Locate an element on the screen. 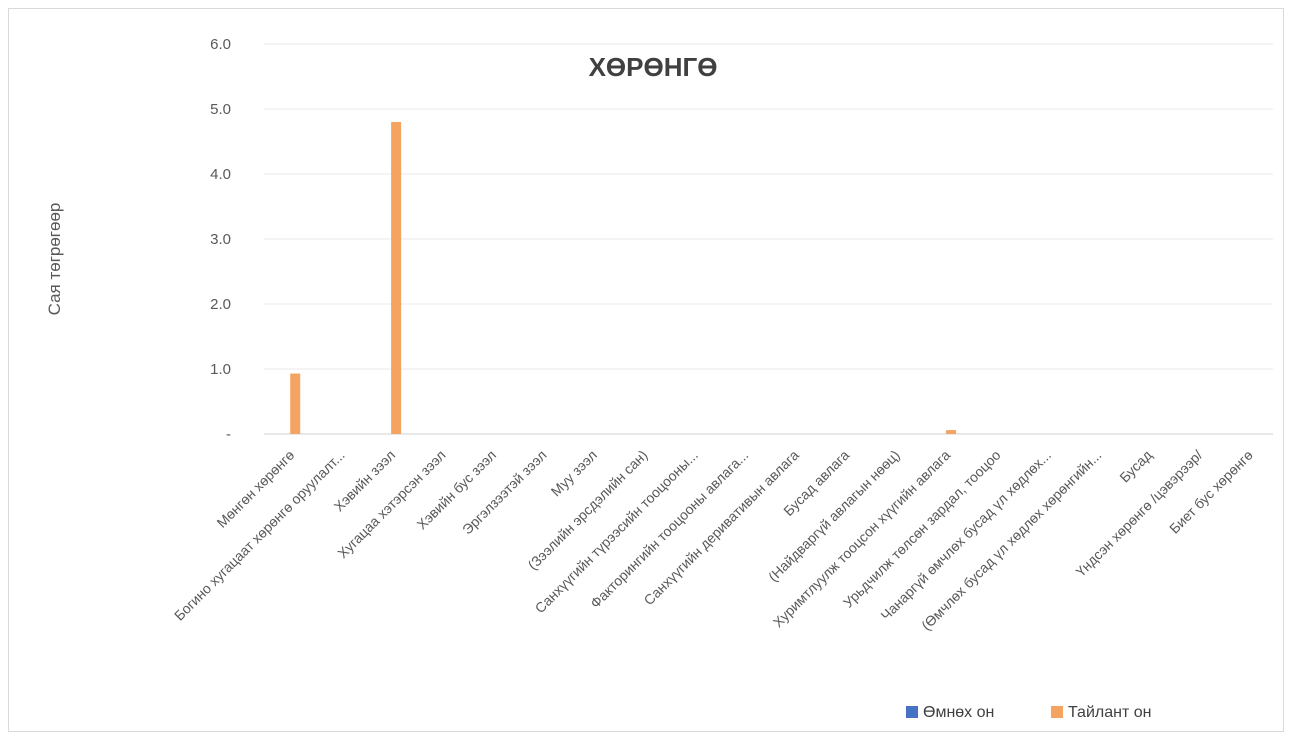 Image resolution: width=1294 pixels, height=742 pixels. category-label: Эргэлзээтэй зээл is located at coordinates (504, 492).